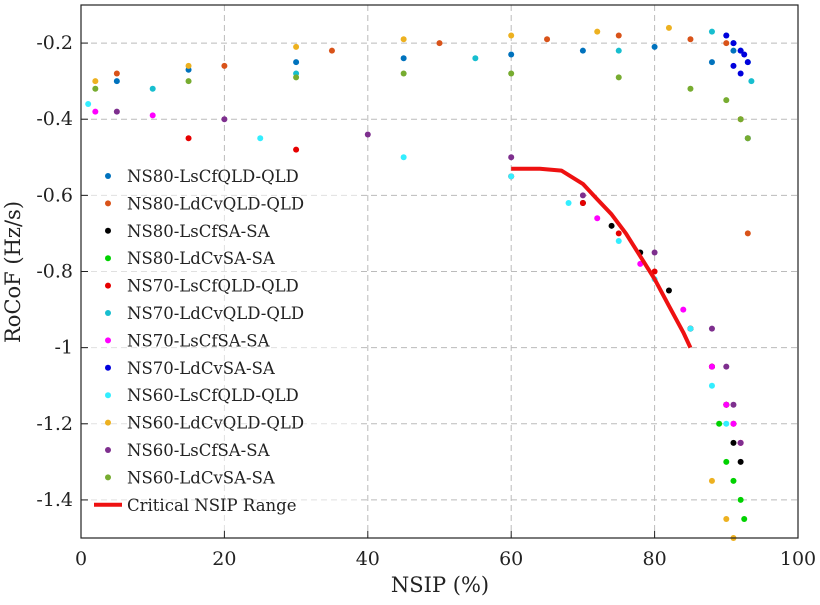  I want to click on legend-label: NS70-LdCvSA-SA, so click(201, 368).